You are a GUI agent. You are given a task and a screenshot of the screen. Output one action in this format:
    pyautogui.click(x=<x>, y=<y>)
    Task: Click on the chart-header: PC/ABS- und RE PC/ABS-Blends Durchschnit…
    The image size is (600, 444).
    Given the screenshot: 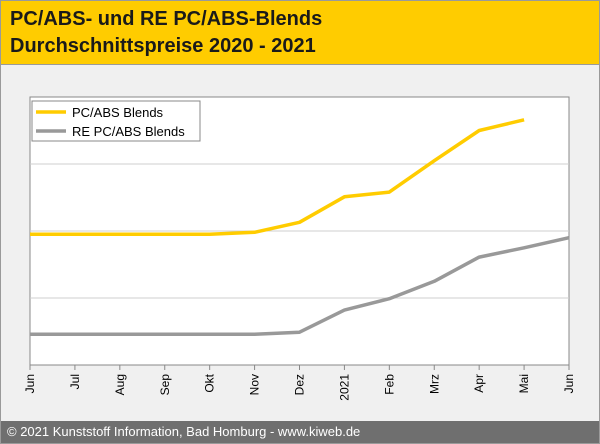 What is the action you would take?
    pyautogui.click(x=300, y=33)
    